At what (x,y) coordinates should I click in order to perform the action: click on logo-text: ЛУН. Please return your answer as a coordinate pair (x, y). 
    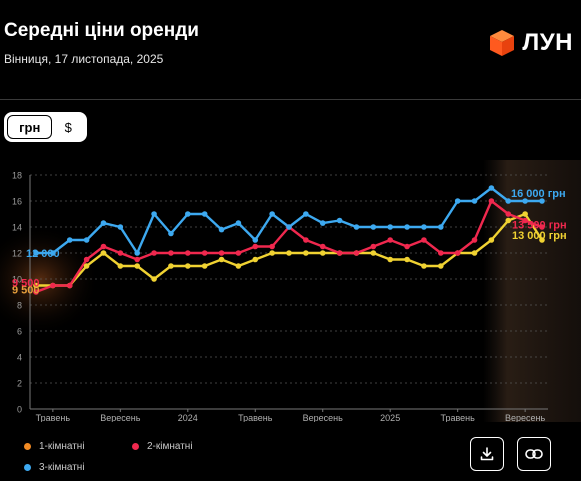
    Looking at the image, I should click on (547, 42).